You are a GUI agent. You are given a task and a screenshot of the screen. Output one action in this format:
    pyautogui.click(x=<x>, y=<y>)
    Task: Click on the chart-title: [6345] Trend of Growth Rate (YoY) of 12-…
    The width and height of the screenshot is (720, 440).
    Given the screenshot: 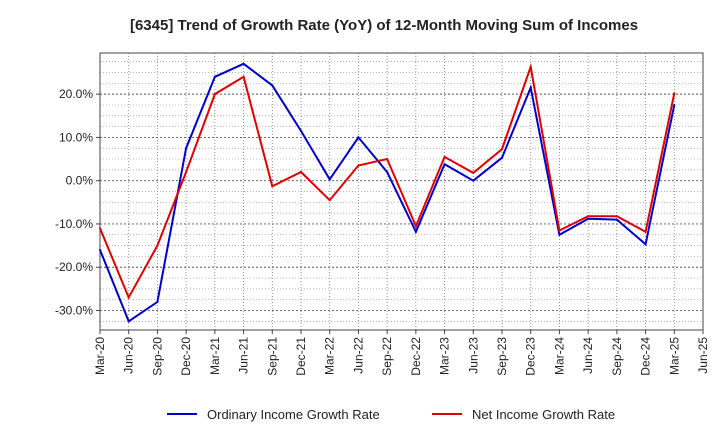 What is the action you would take?
    pyautogui.click(x=384, y=25)
    